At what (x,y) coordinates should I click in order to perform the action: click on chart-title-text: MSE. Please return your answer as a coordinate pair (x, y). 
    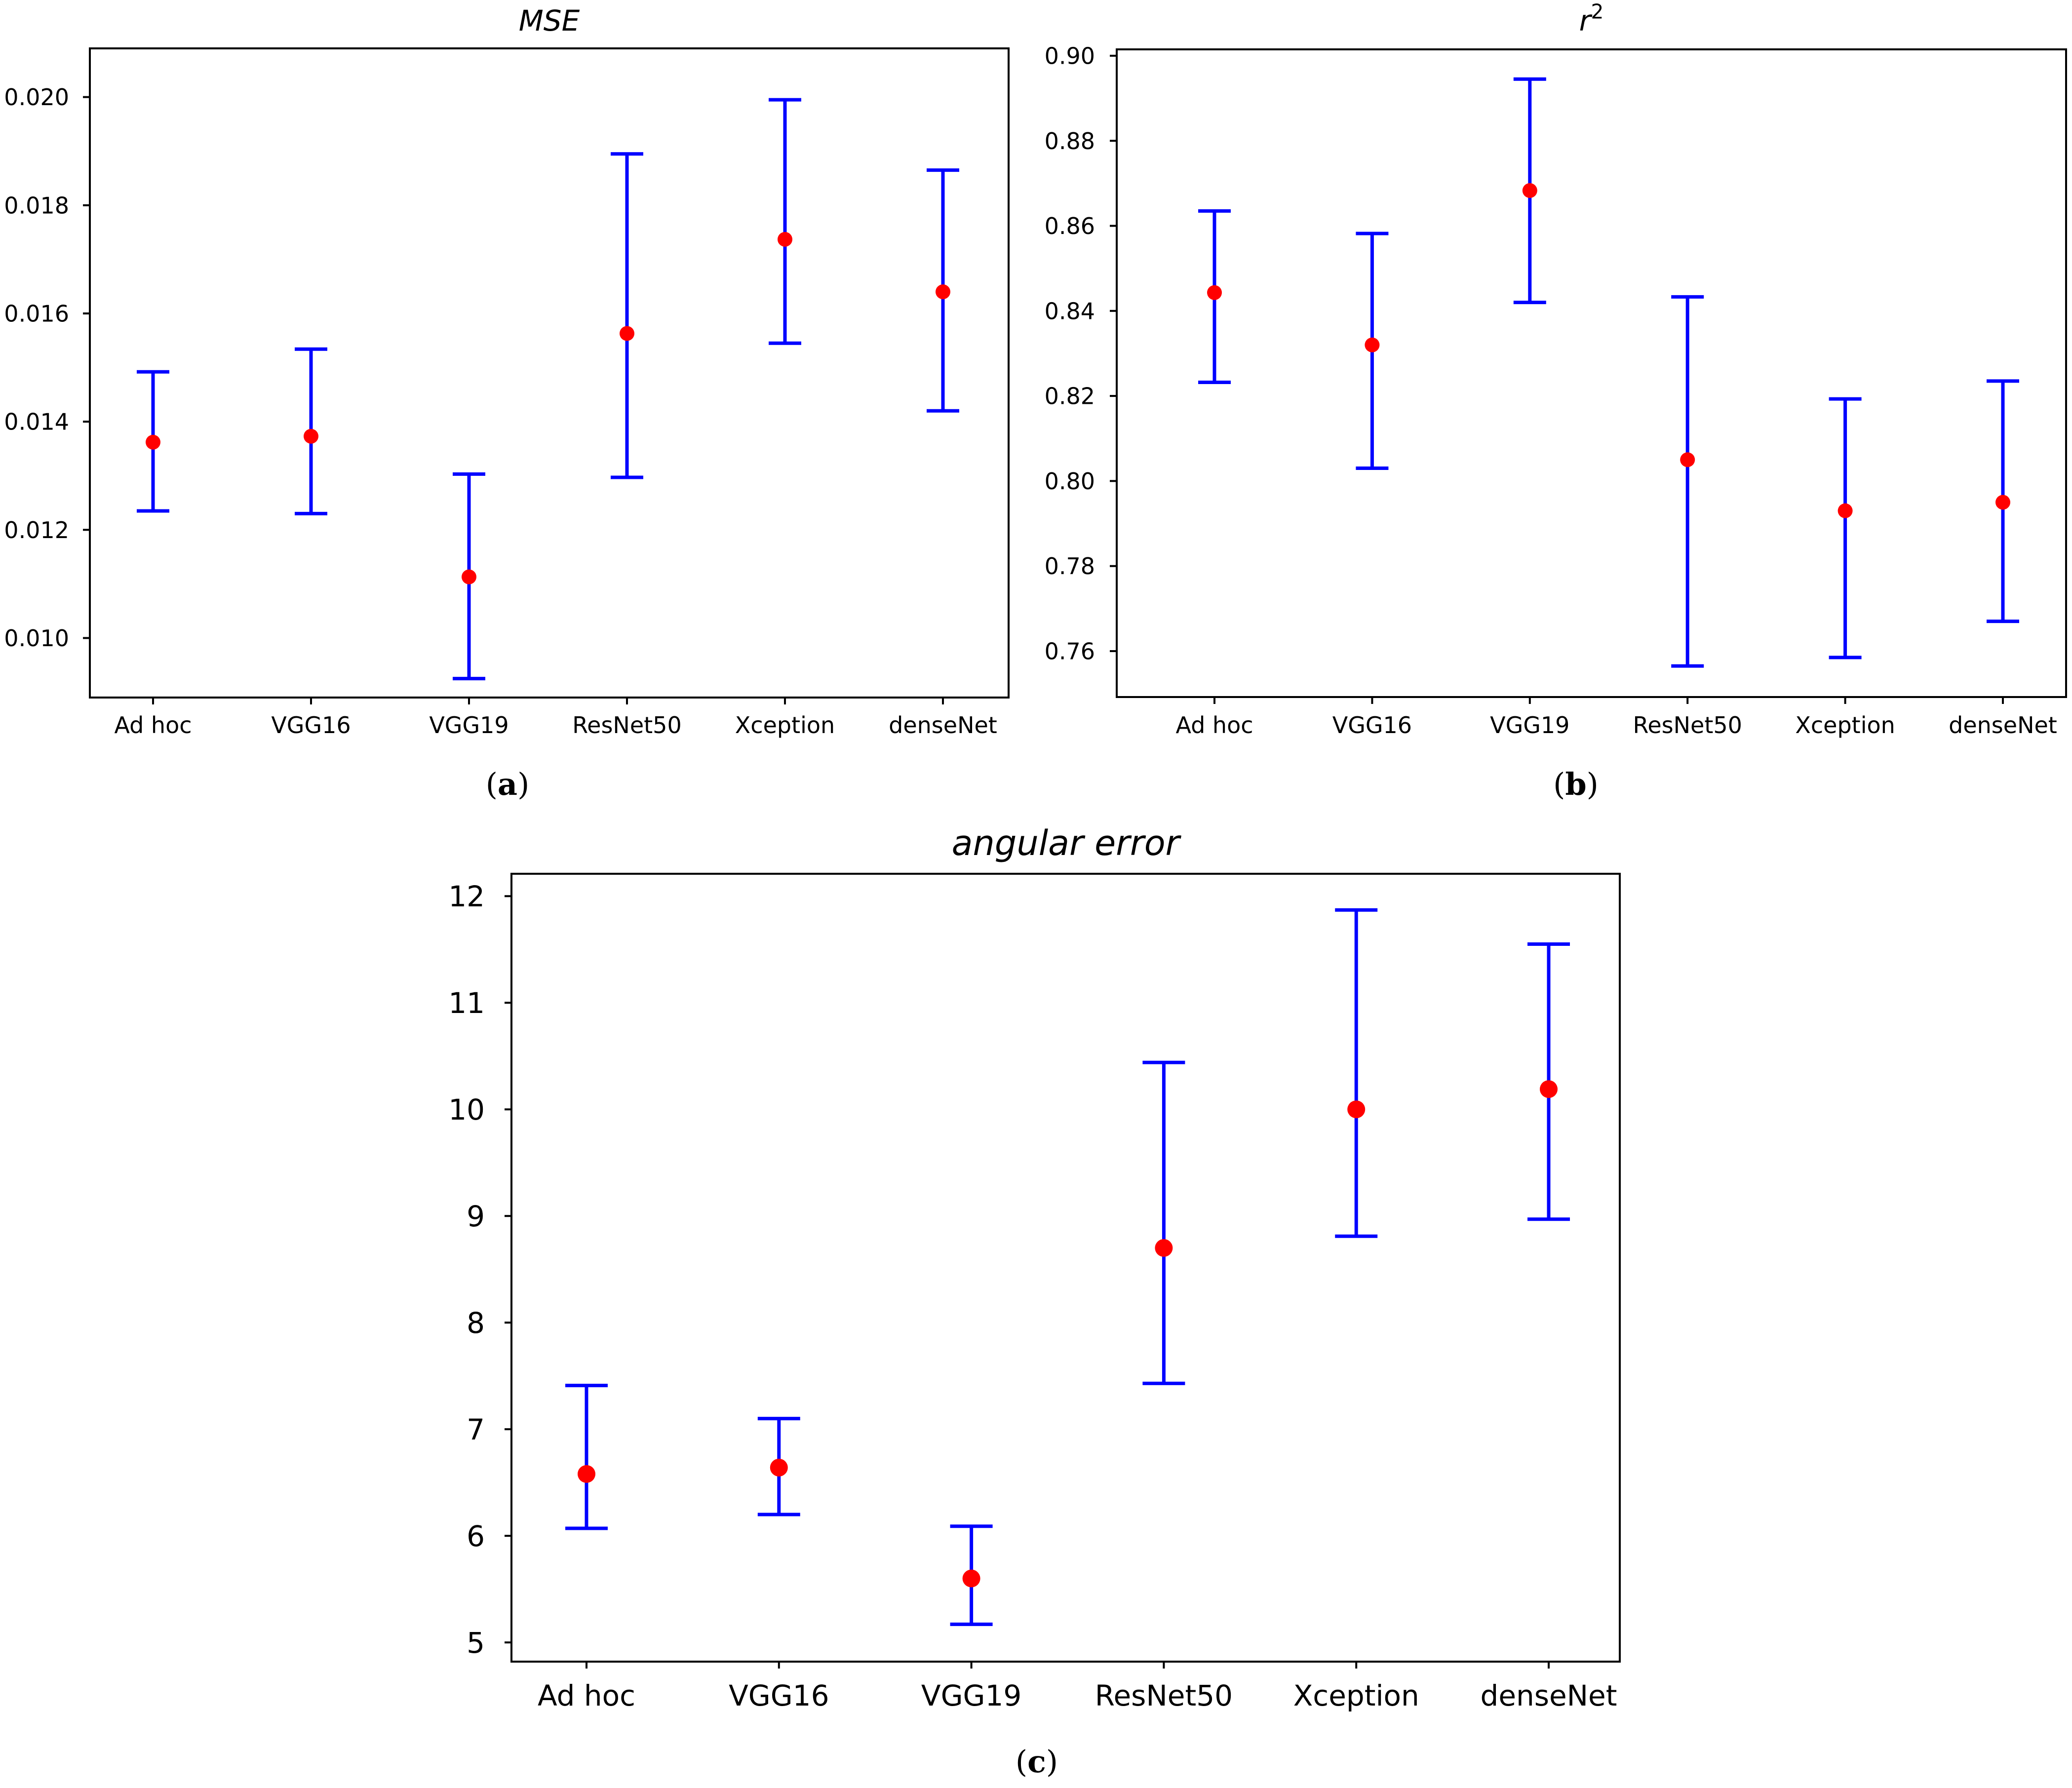
    Looking at the image, I should click on (549, 21).